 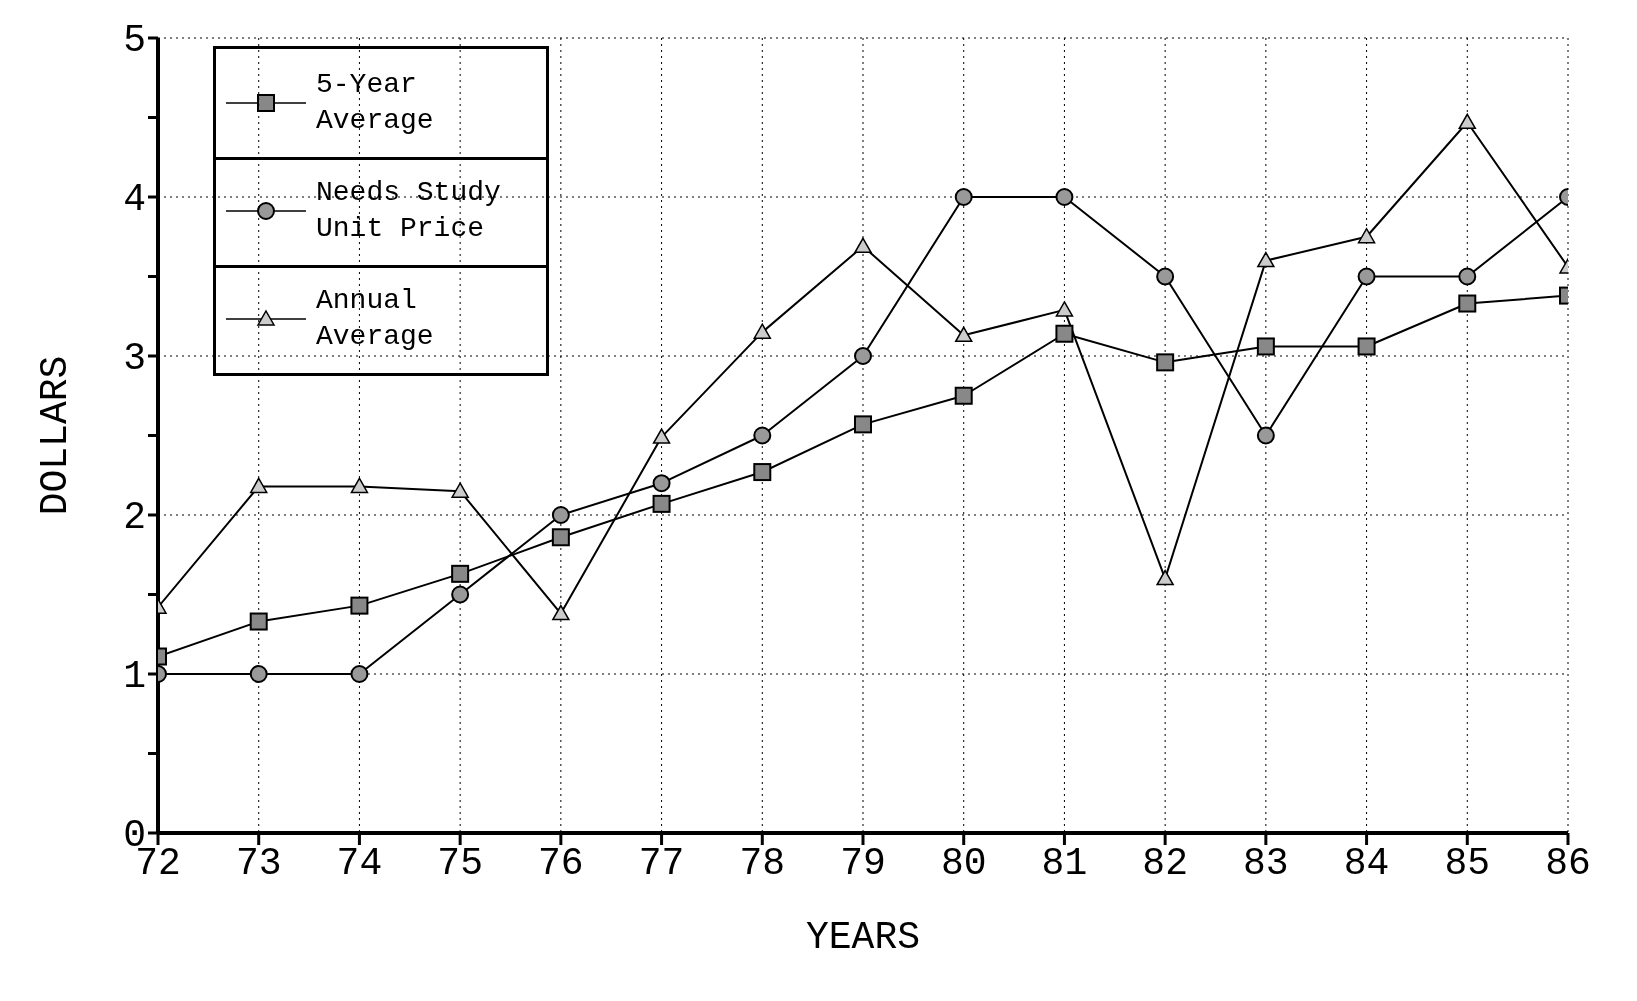 I want to click on x-tick-label: 85, so click(x=1467, y=863).